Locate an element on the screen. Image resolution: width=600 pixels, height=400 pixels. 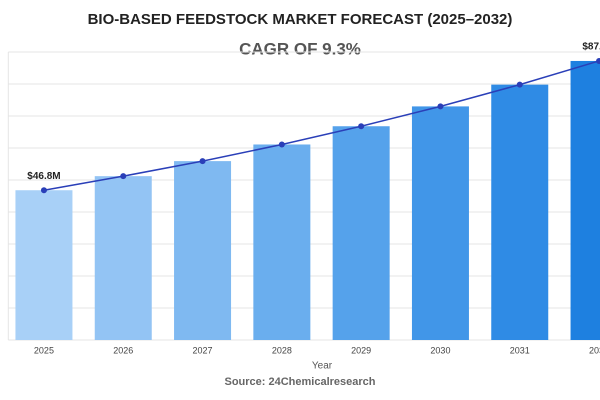
chart-subtitle: CAGR OF 9.3% is located at coordinates (300, 48).